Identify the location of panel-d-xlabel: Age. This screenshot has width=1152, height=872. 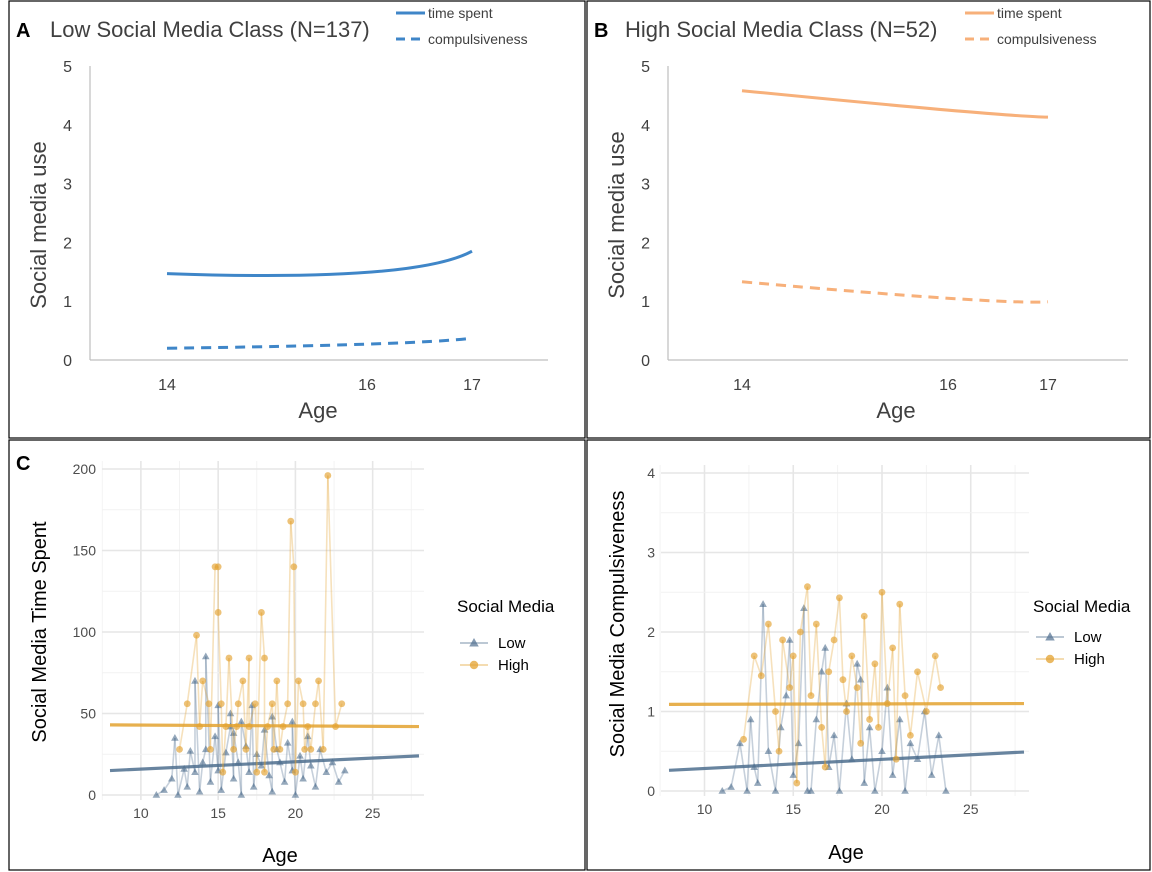
(846, 853).